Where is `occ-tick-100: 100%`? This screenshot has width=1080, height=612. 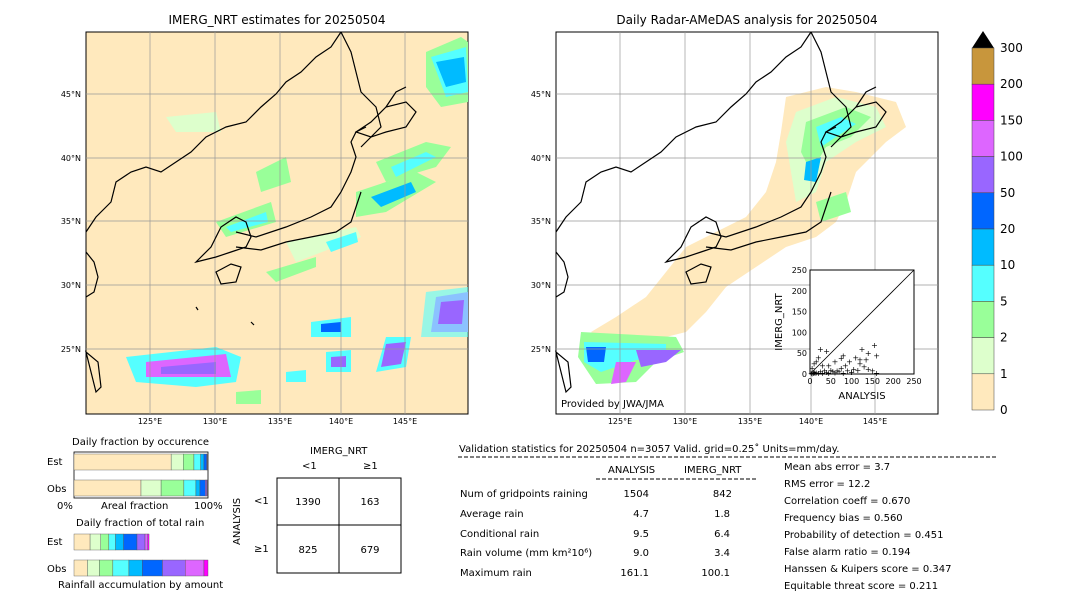 occ-tick-100: 100% is located at coordinates (208, 506).